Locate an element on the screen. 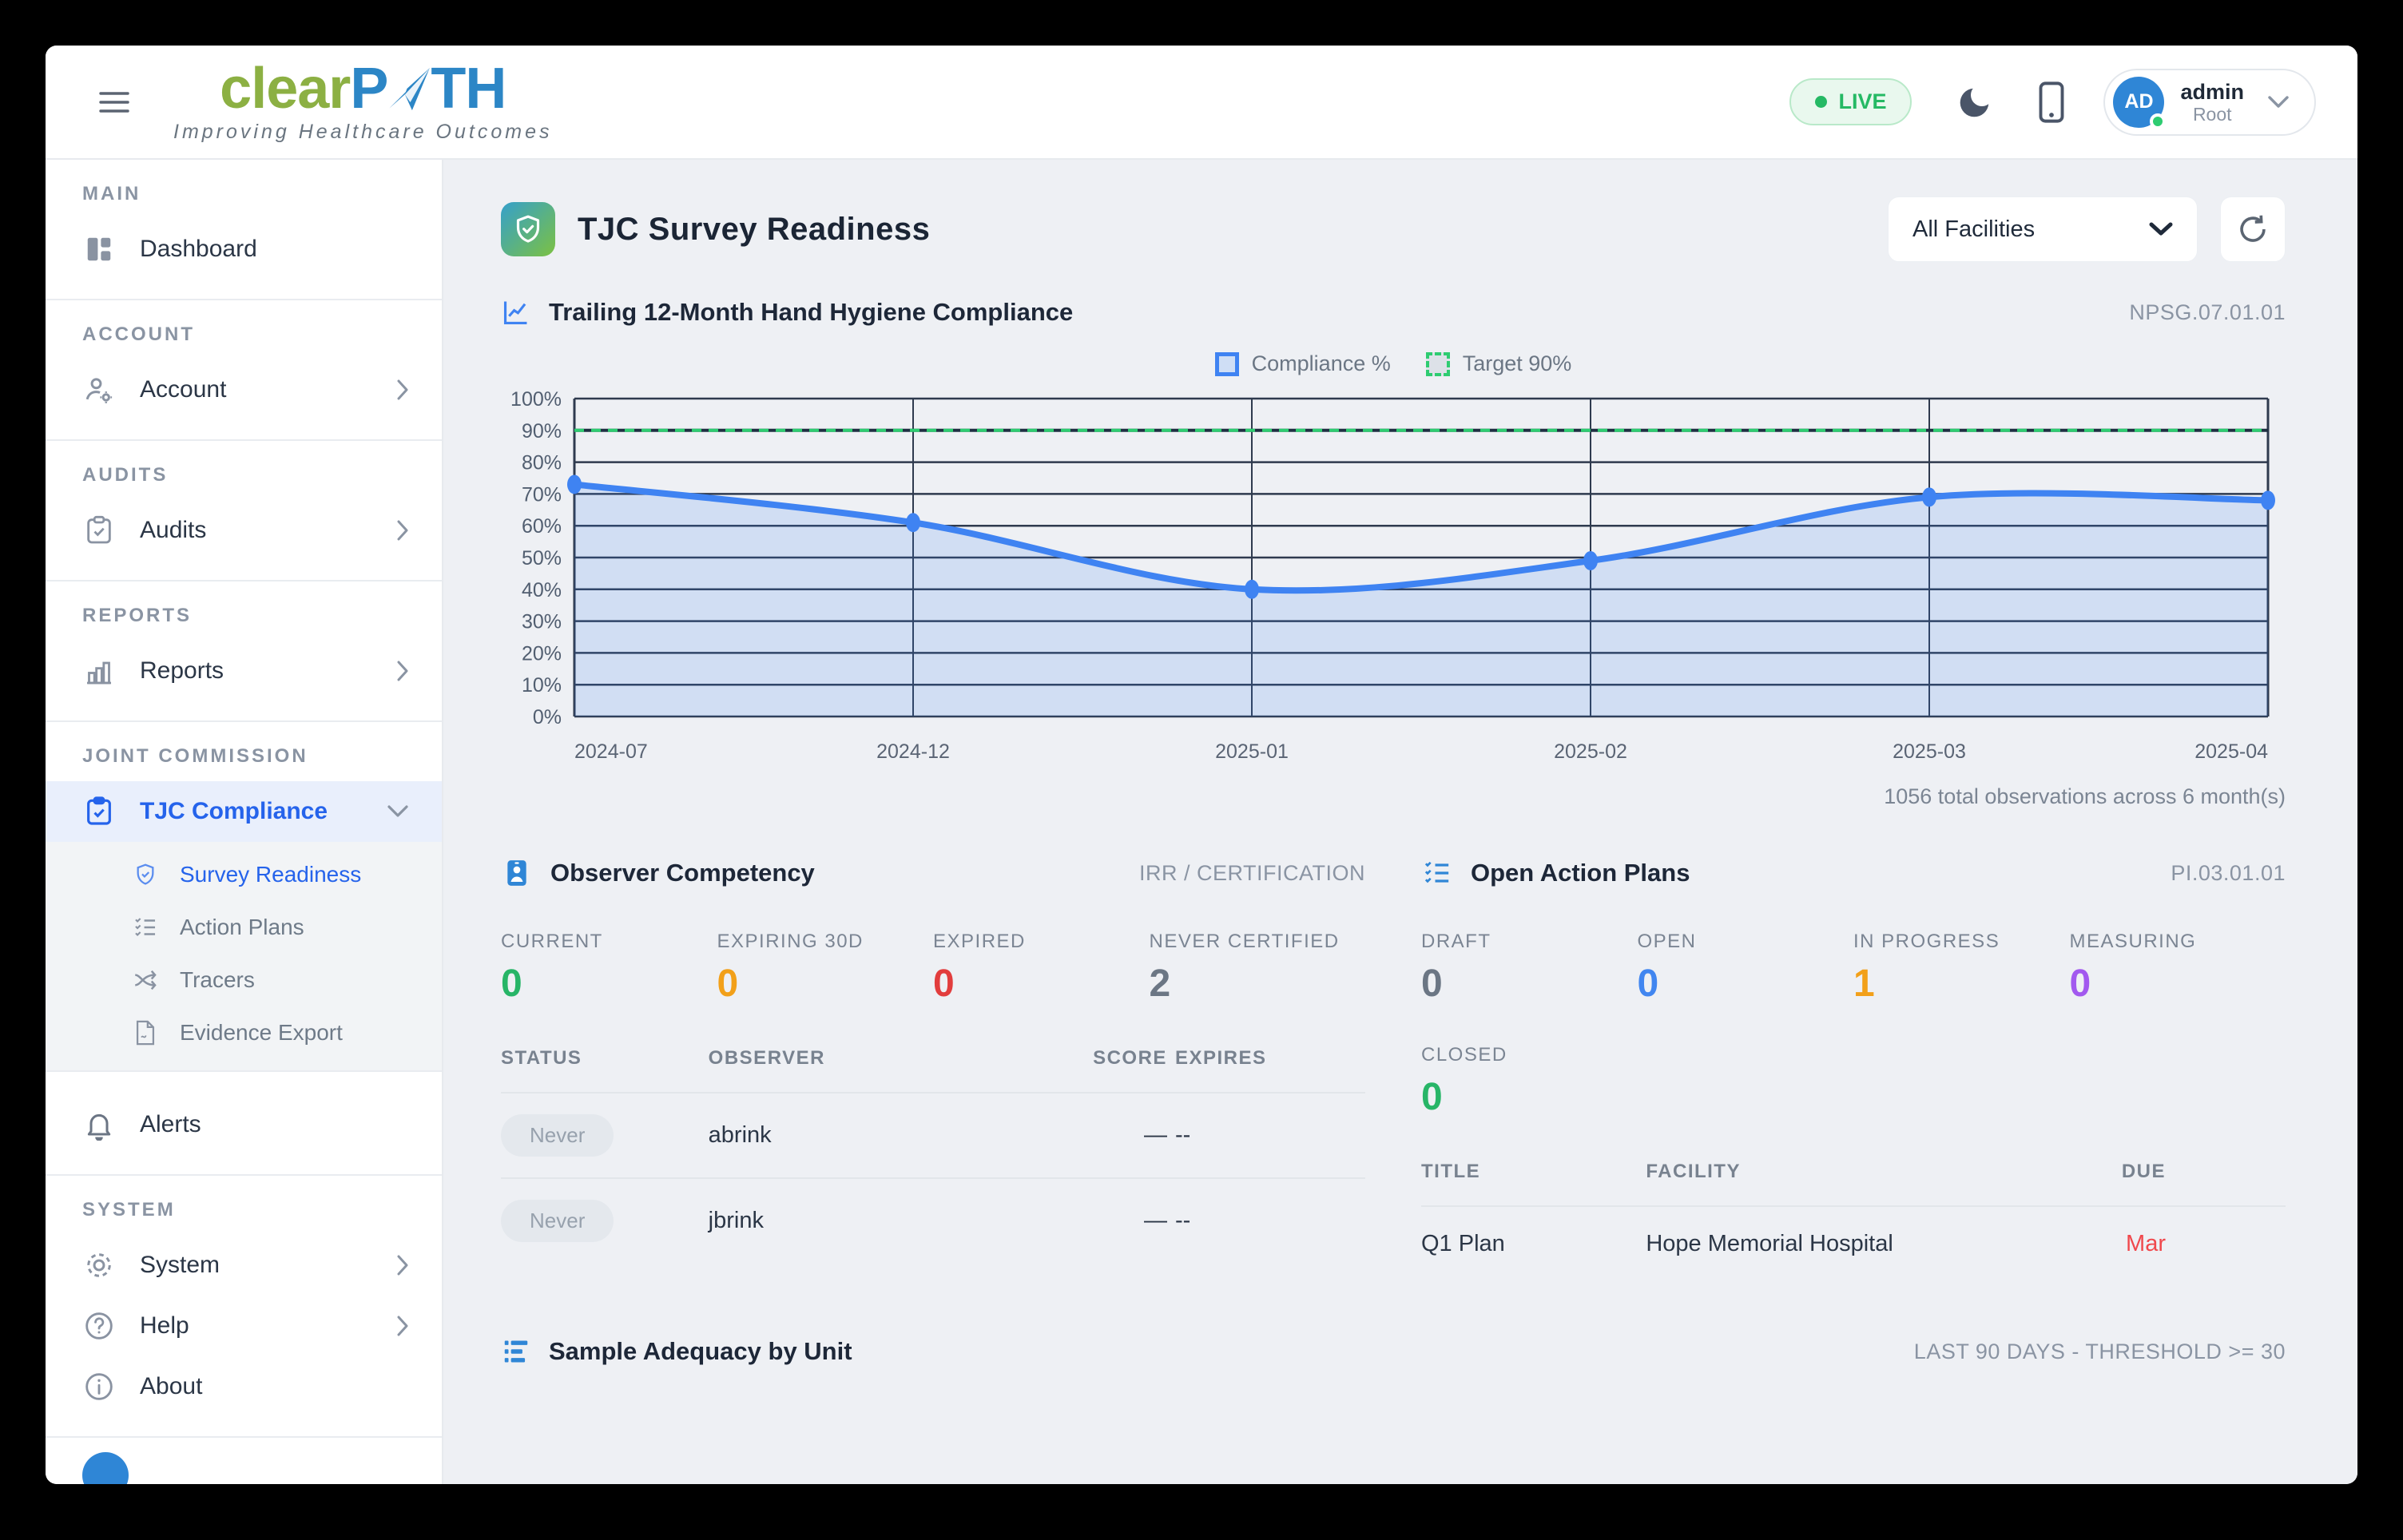  observer-table-header: STATUS OBSERVER SCORE EXPIRES is located at coordinates (884, 1058).